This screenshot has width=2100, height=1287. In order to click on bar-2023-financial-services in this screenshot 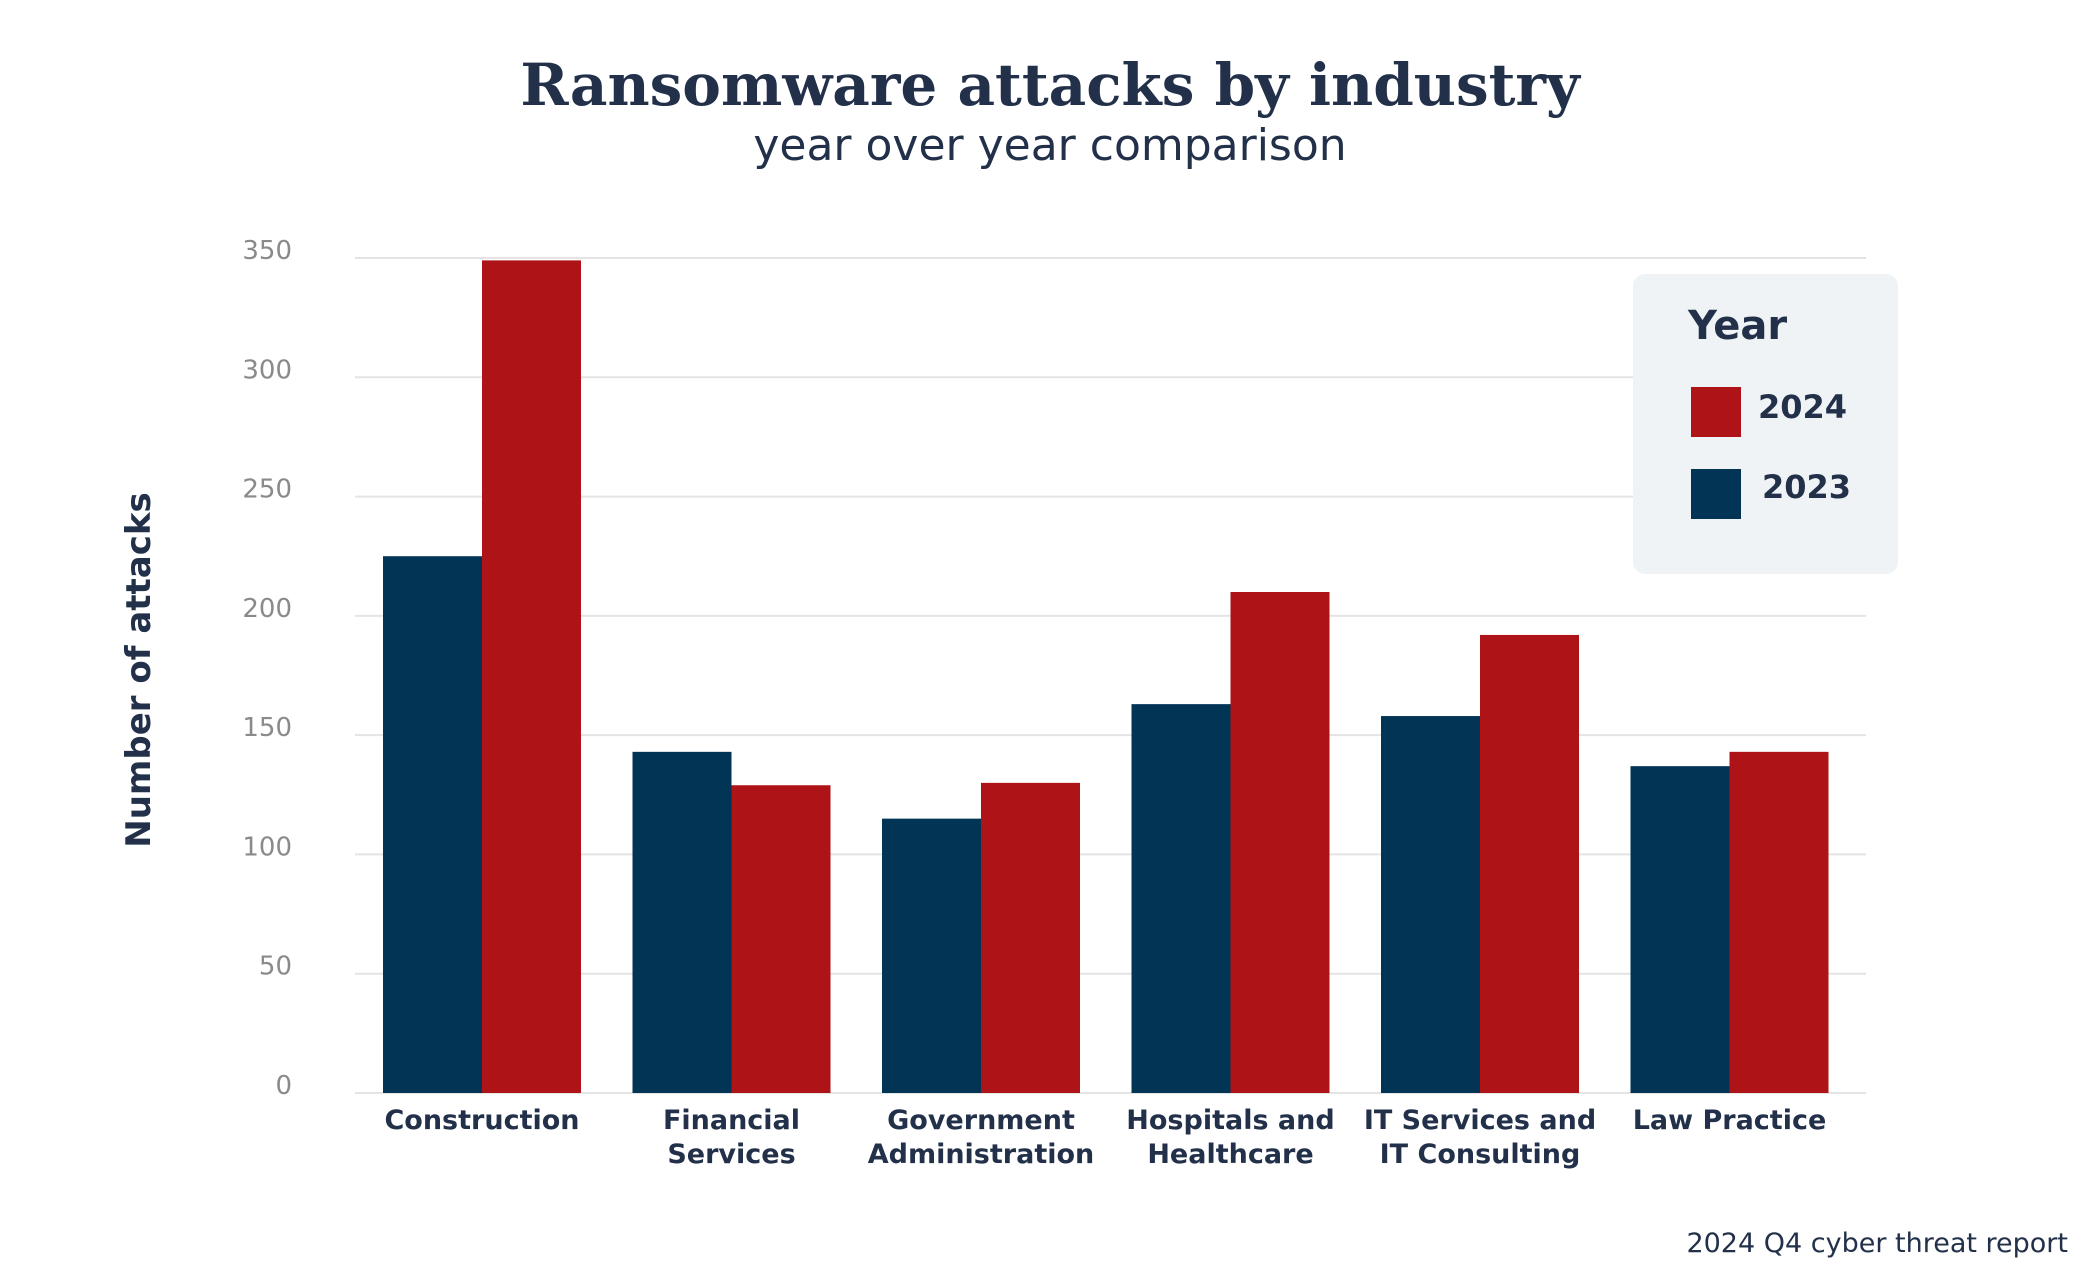, I will do `click(682, 922)`.